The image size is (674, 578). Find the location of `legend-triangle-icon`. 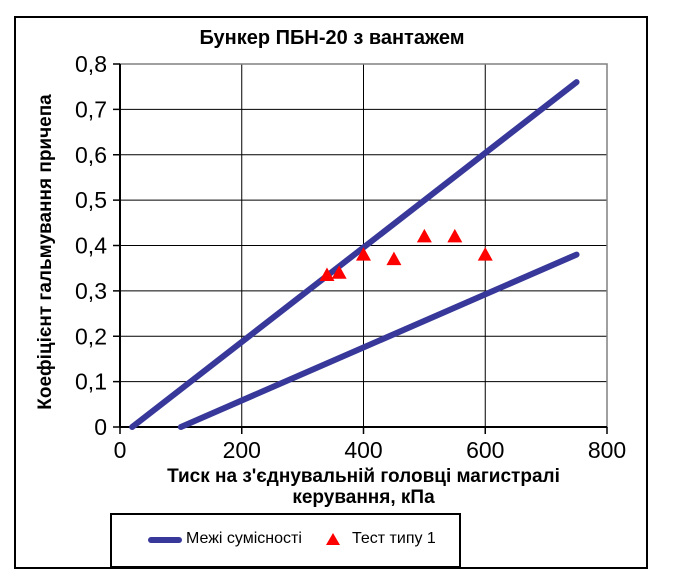

legend-triangle-icon is located at coordinates (333, 539).